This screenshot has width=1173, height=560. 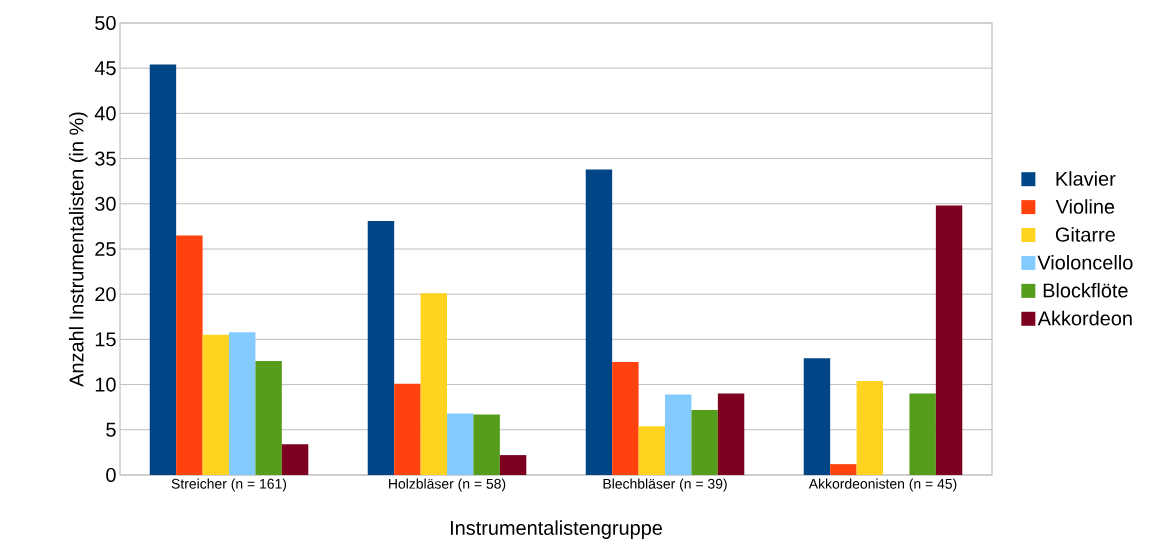 I want to click on y-axis-title: Anzahl Instrumentalisten (in %), so click(x=78, y=249).